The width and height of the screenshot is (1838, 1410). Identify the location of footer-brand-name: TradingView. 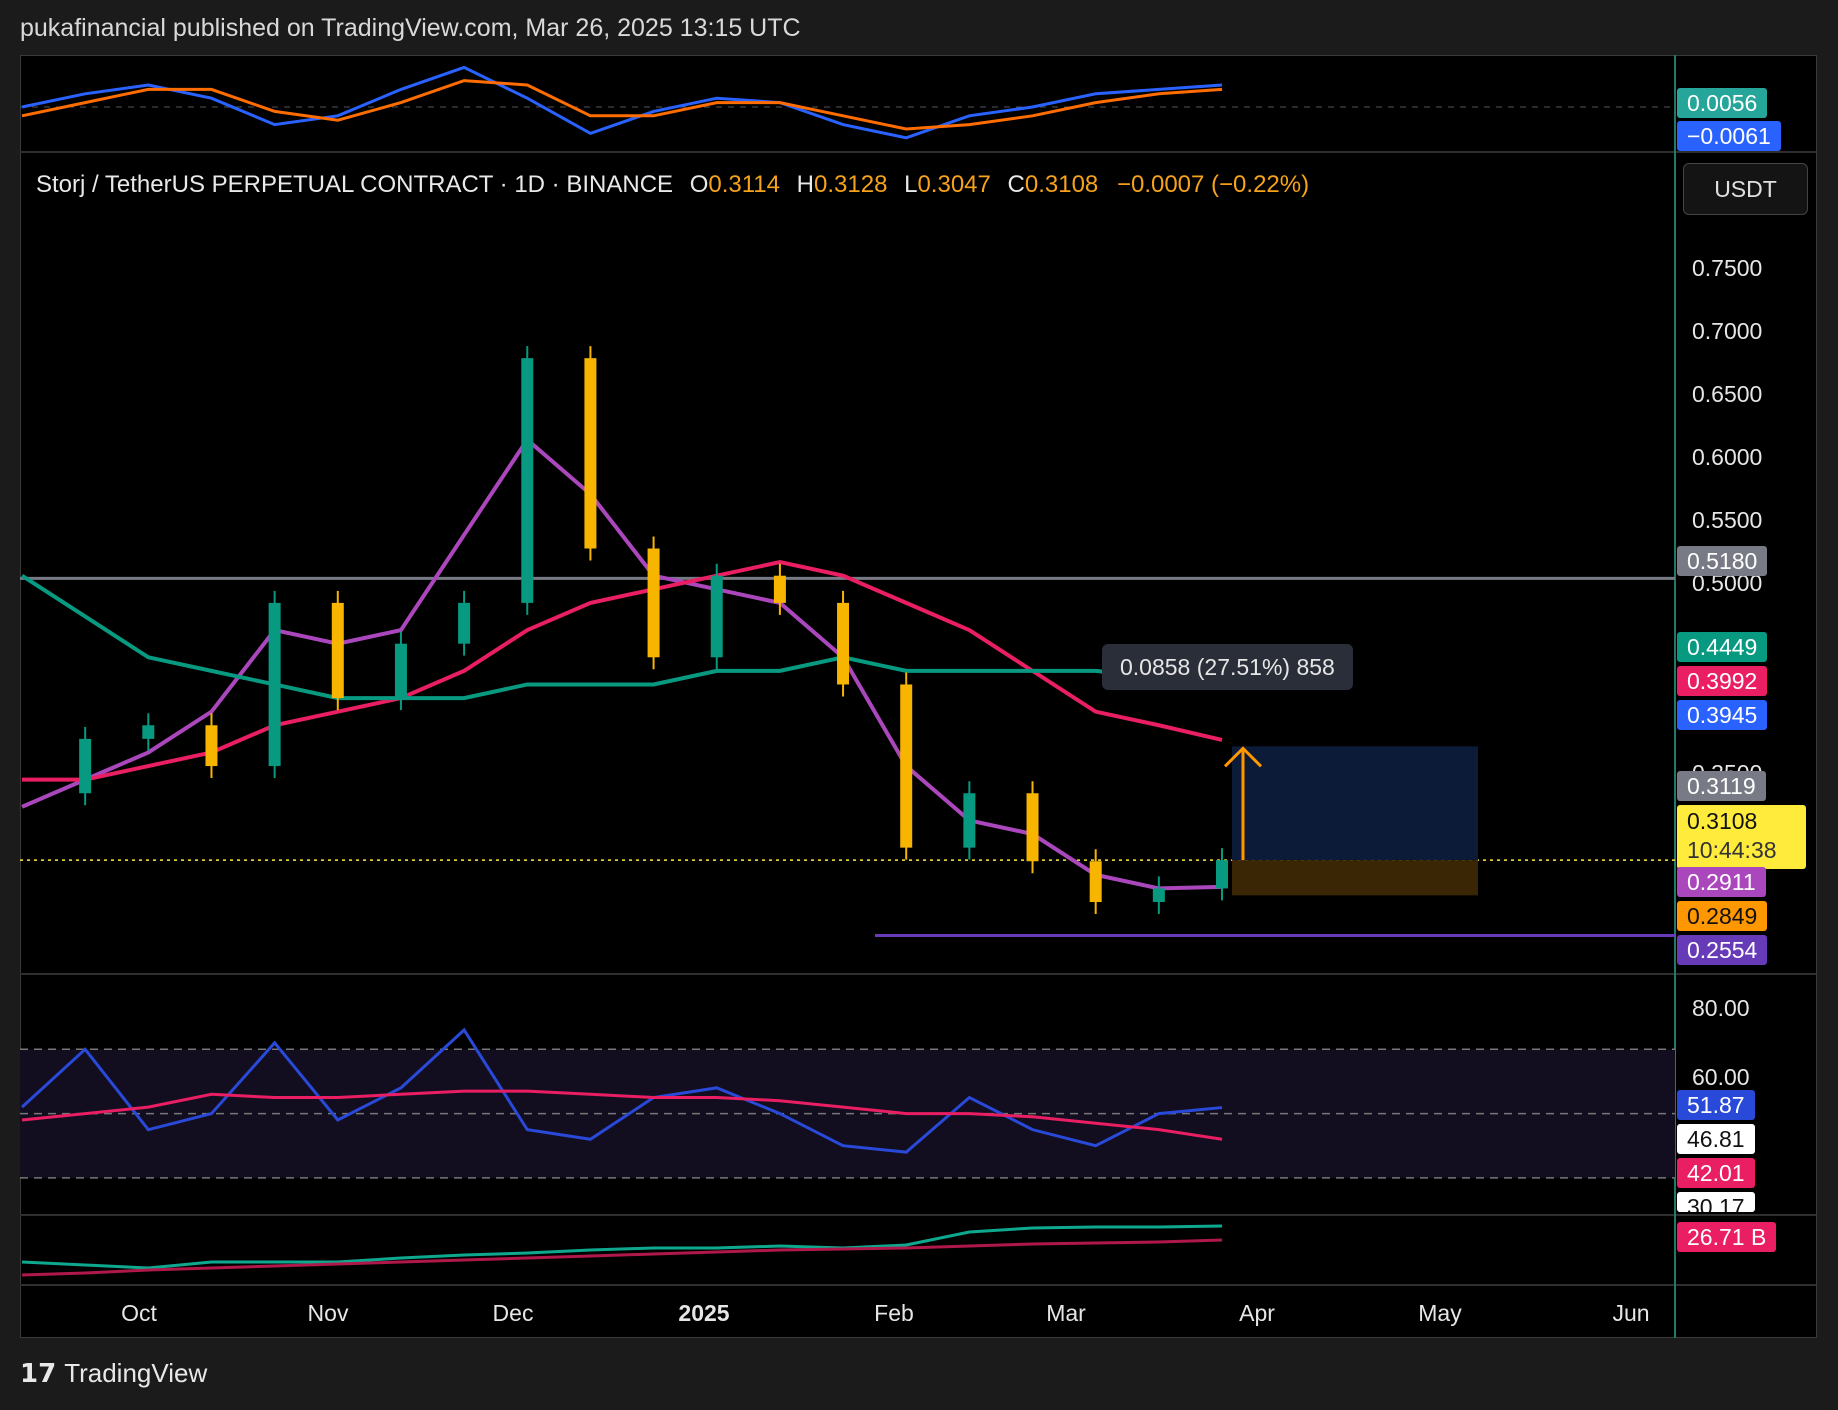
(136, 1373).